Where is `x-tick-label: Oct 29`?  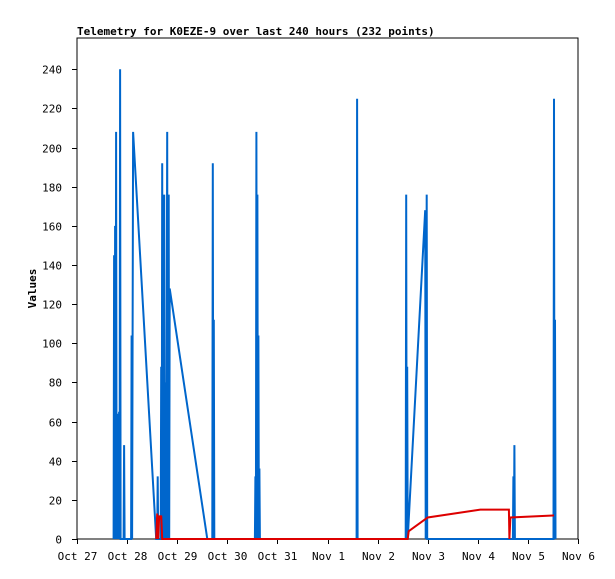
x-tick-label: Oct 29 is located at coordinates (178, 556).